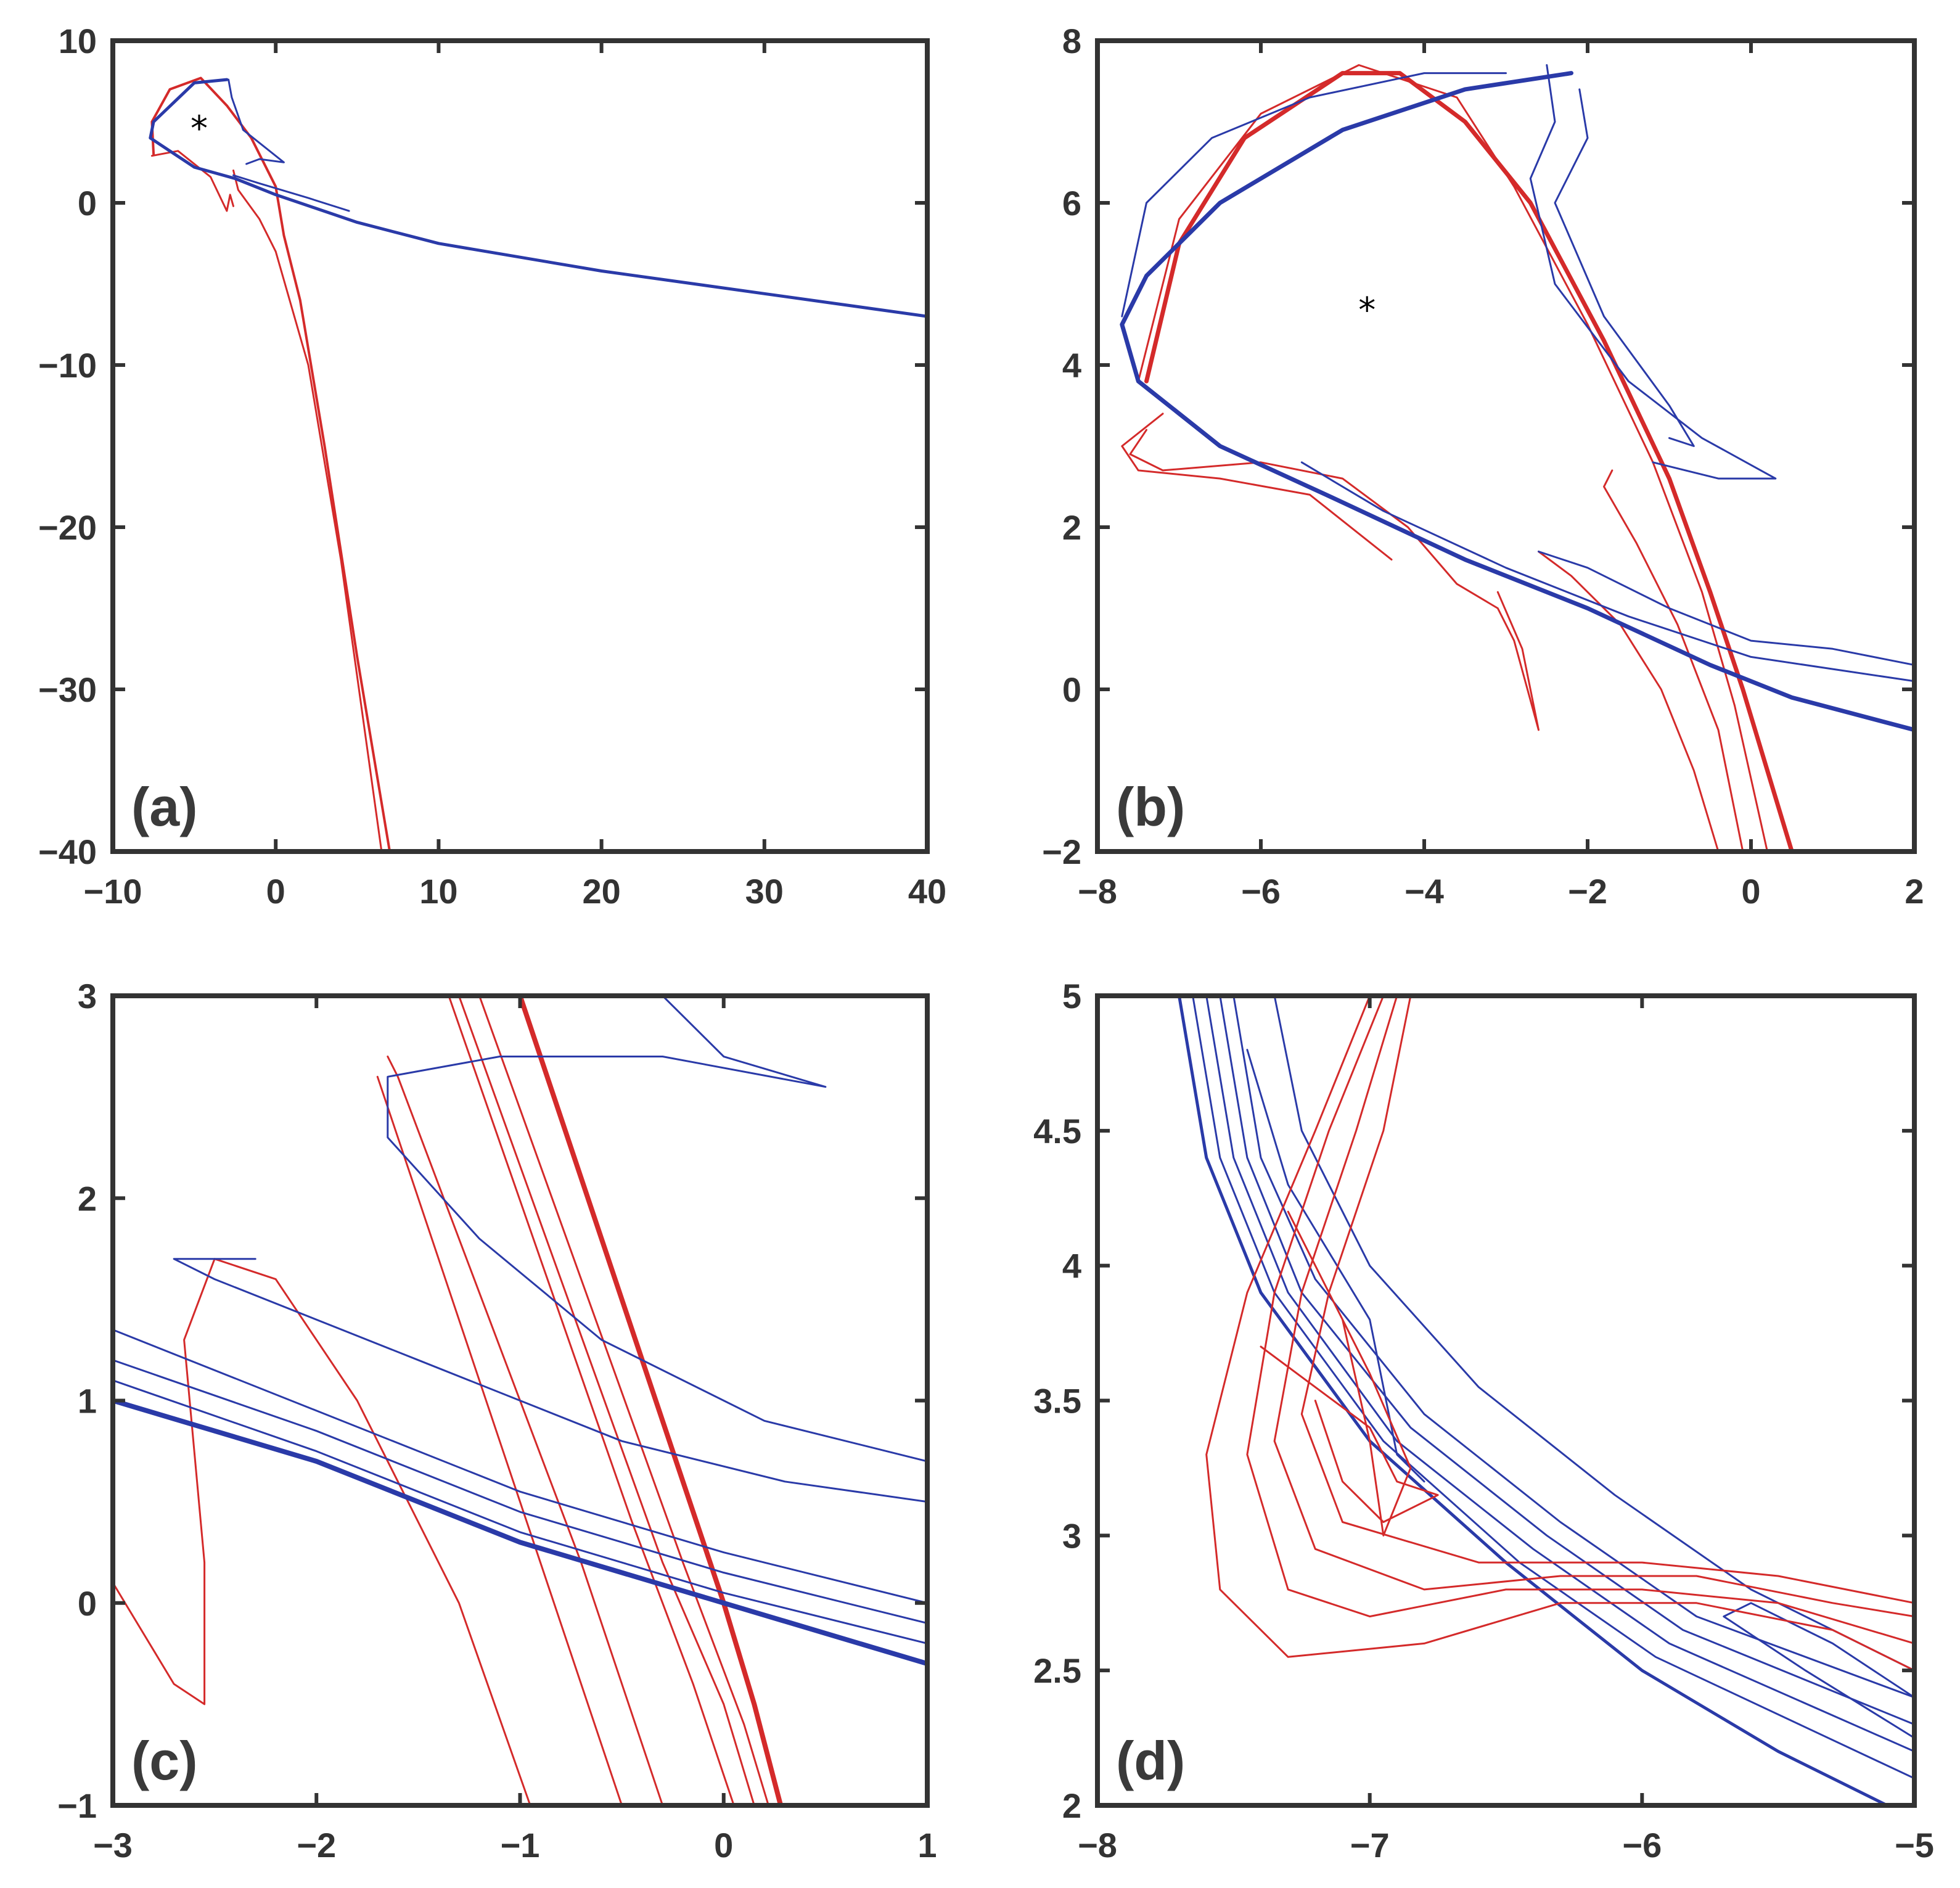  Describe the element at coordinates (1424, 891) in the screenshot. I see `x-tick-label: −4` at that location.